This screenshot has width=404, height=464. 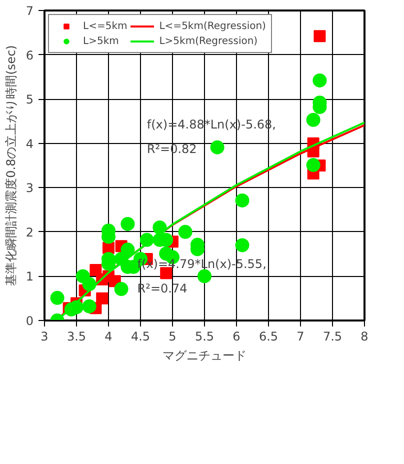 I want to click on y-tick-label: 3, so click(x=30, y=188).